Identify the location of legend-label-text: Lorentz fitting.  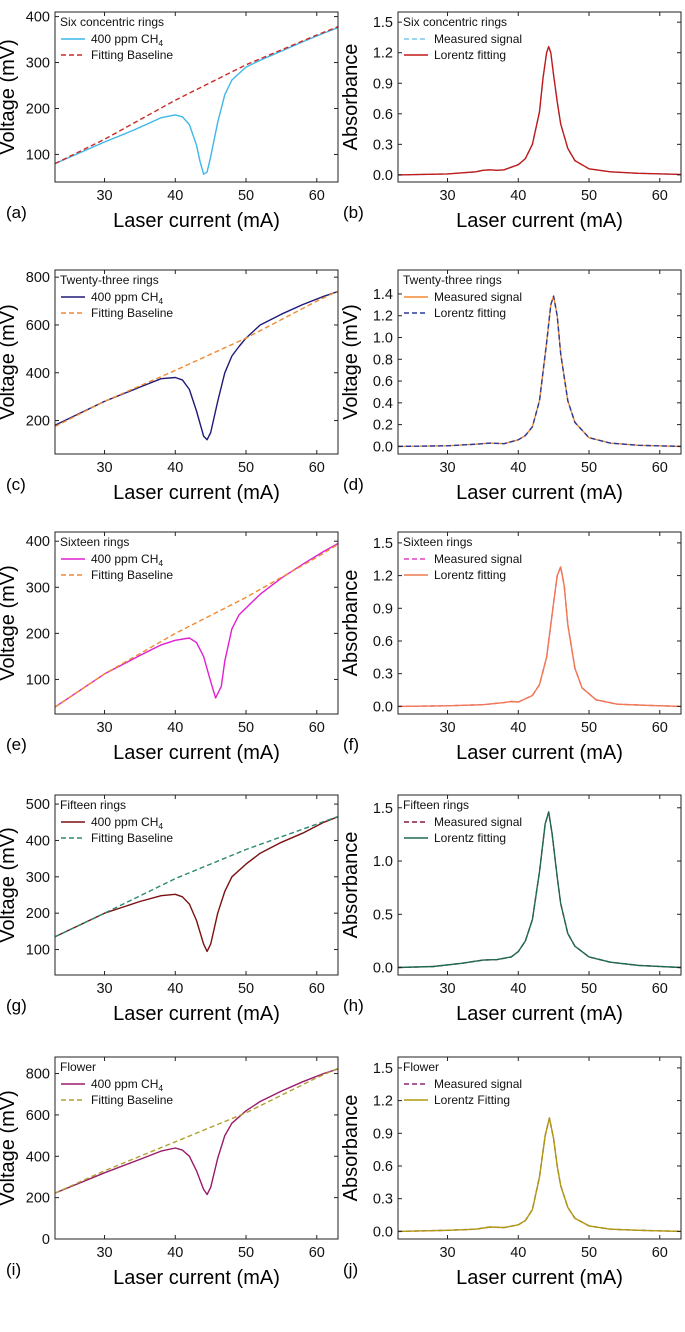
(470, 313).